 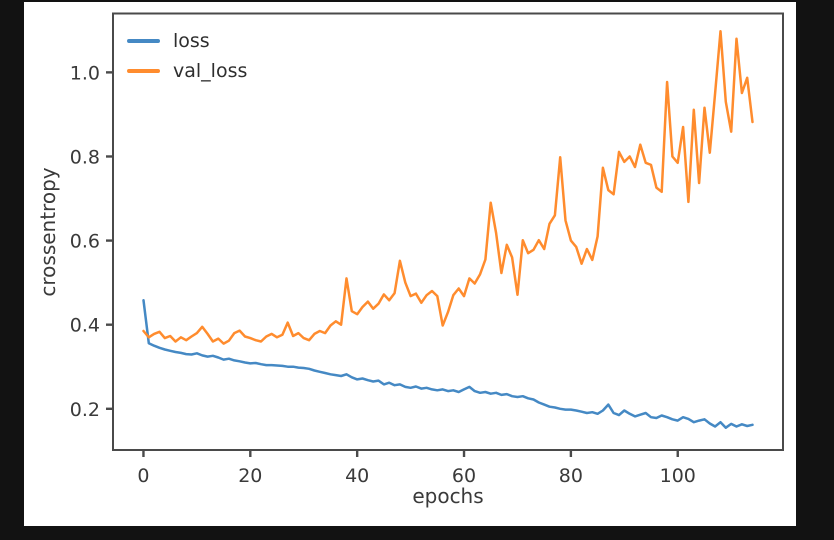 What do you see at coordinates (464, 476) in the screenshot?
I see `x-tick-label: 60` at bounding box center [464, 476].